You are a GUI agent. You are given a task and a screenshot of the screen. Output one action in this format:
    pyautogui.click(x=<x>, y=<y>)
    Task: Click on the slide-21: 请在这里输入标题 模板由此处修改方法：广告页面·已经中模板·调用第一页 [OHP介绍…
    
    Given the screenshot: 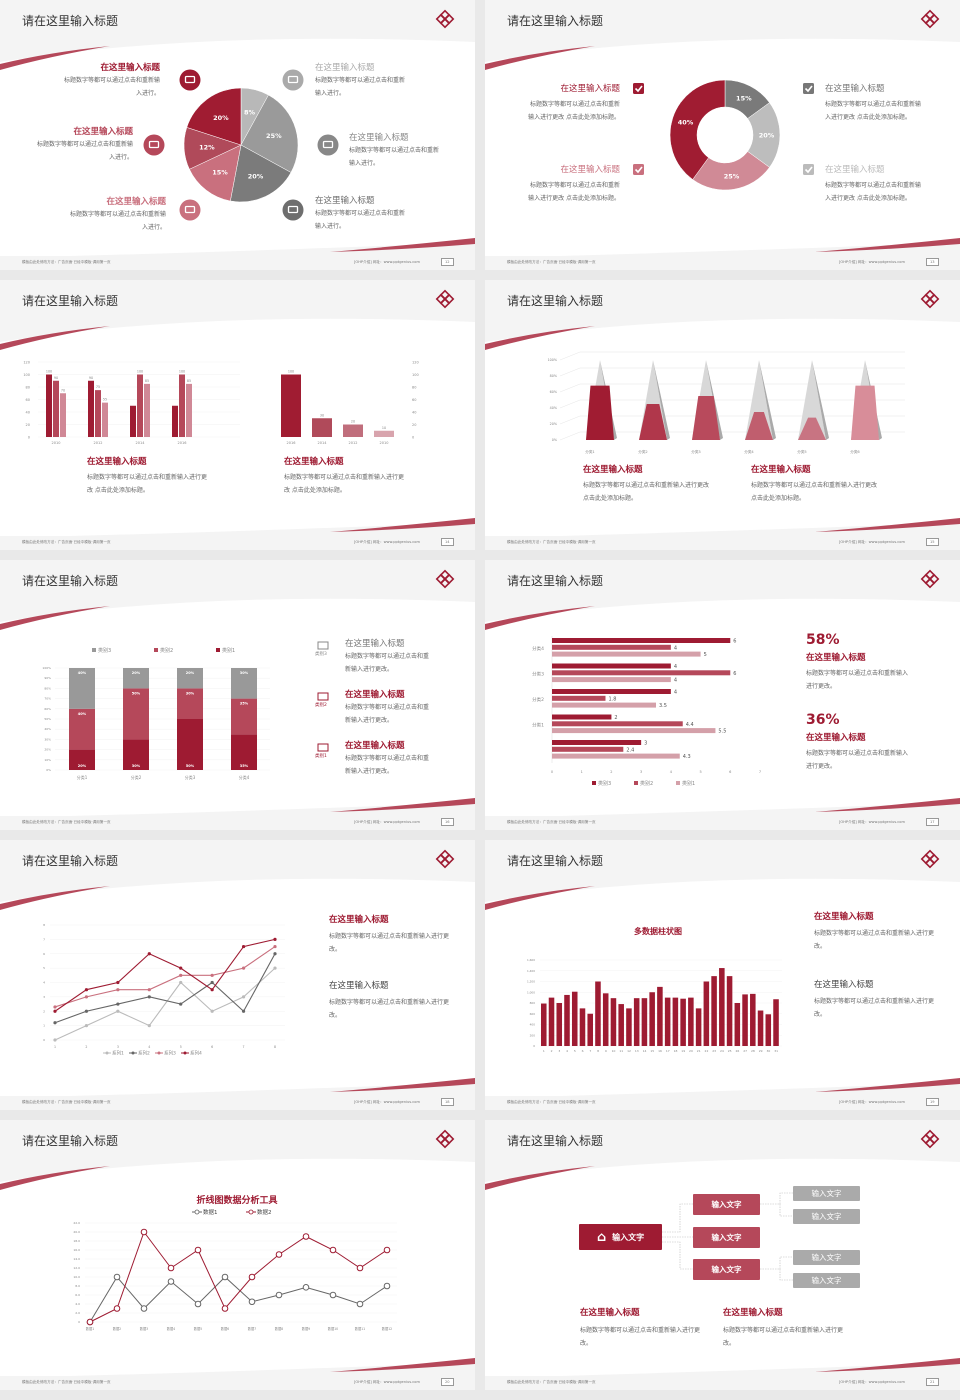 What is the action you would take?
    pyautogui.click(x=722, y=1255)
    